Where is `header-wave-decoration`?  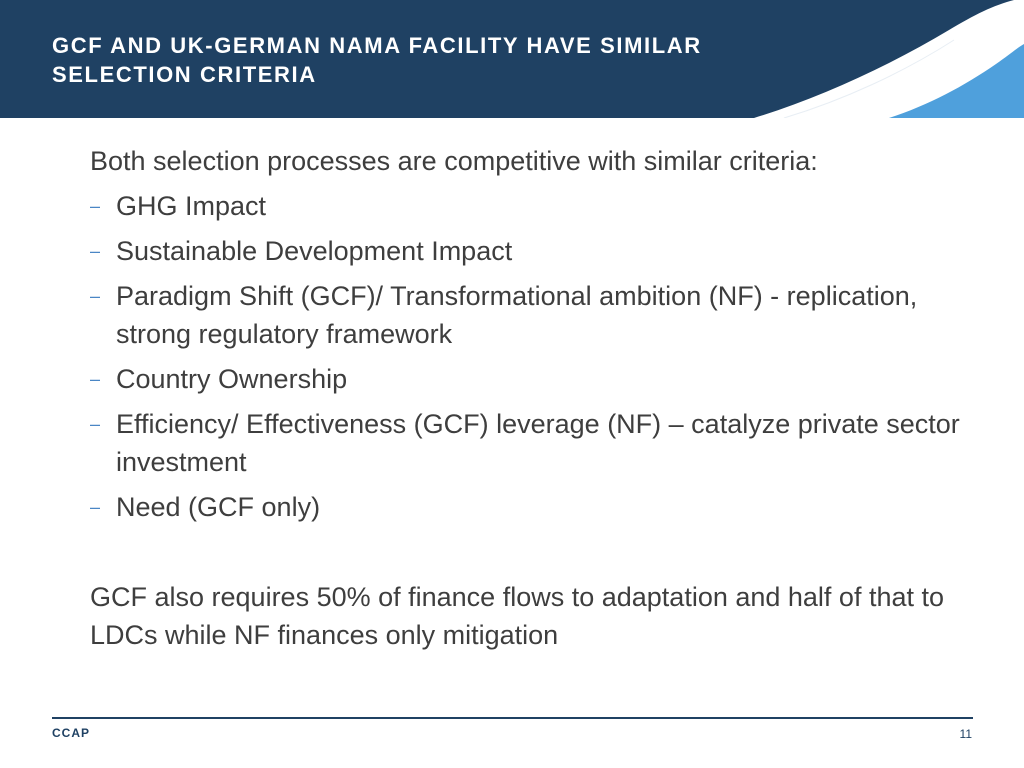 header-wave-decoration is located at coordinates (889, 59).